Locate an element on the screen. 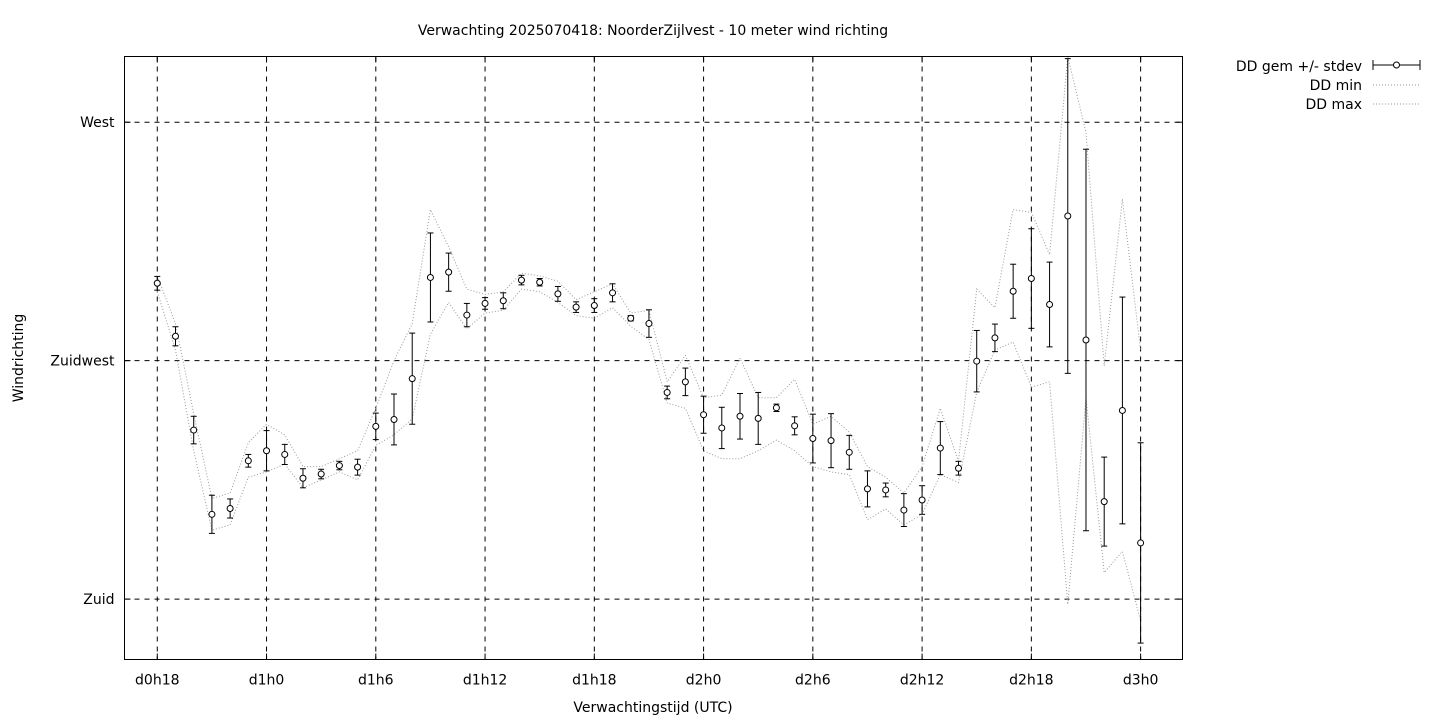 The height and width of the screenshot is (720, 1440). x-tick-label: d2h18 is located at coordinates (1031, 681).